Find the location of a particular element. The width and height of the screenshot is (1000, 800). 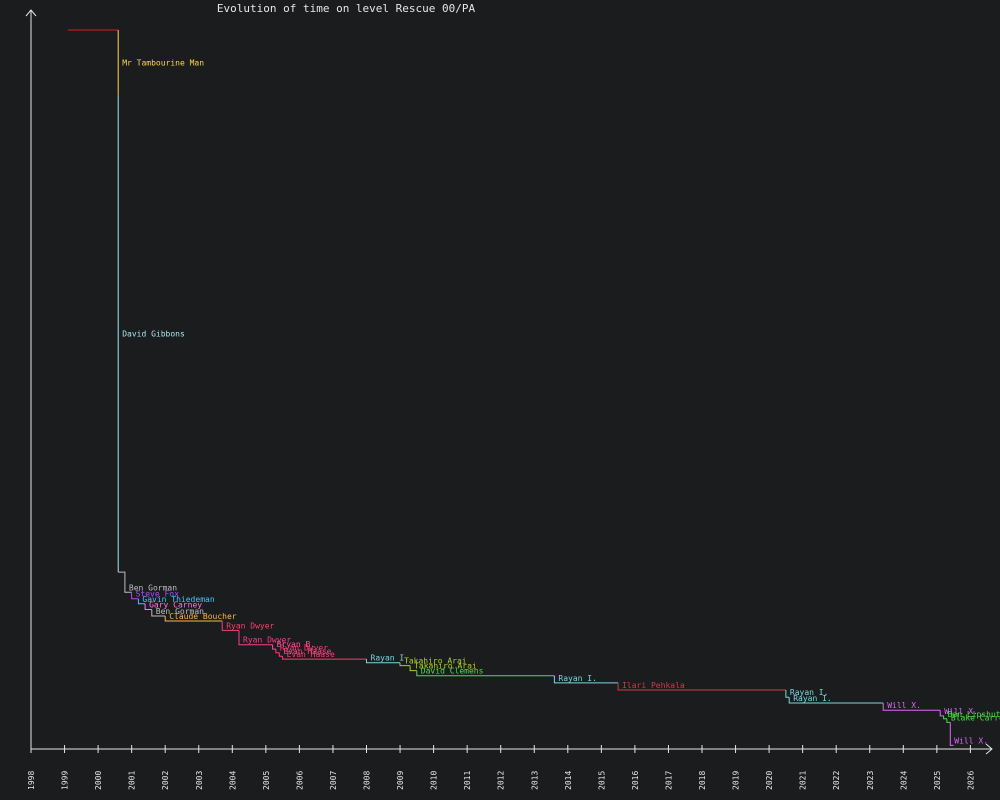

x-tick-label: 2015 is located at coordinates (601, 780).